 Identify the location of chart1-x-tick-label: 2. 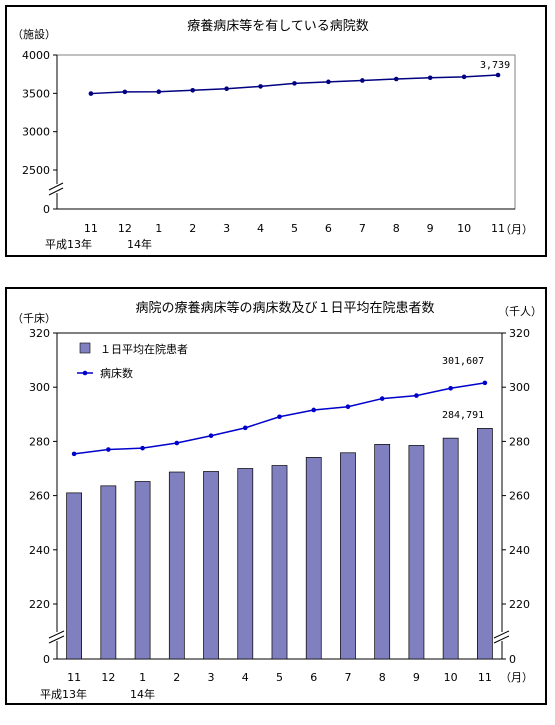
(192, 228).